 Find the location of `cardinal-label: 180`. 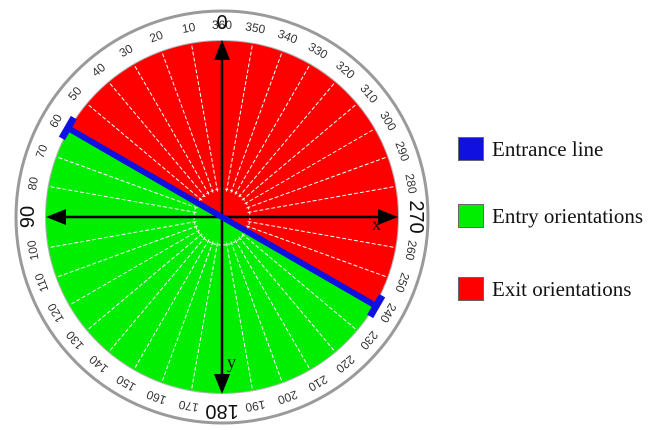

cardinal-label: 180 is located at coordinates (221, 411).